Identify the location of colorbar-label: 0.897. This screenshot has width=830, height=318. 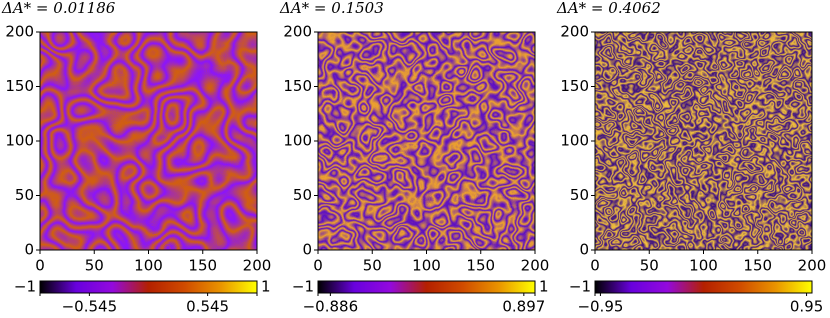
(523, 307).